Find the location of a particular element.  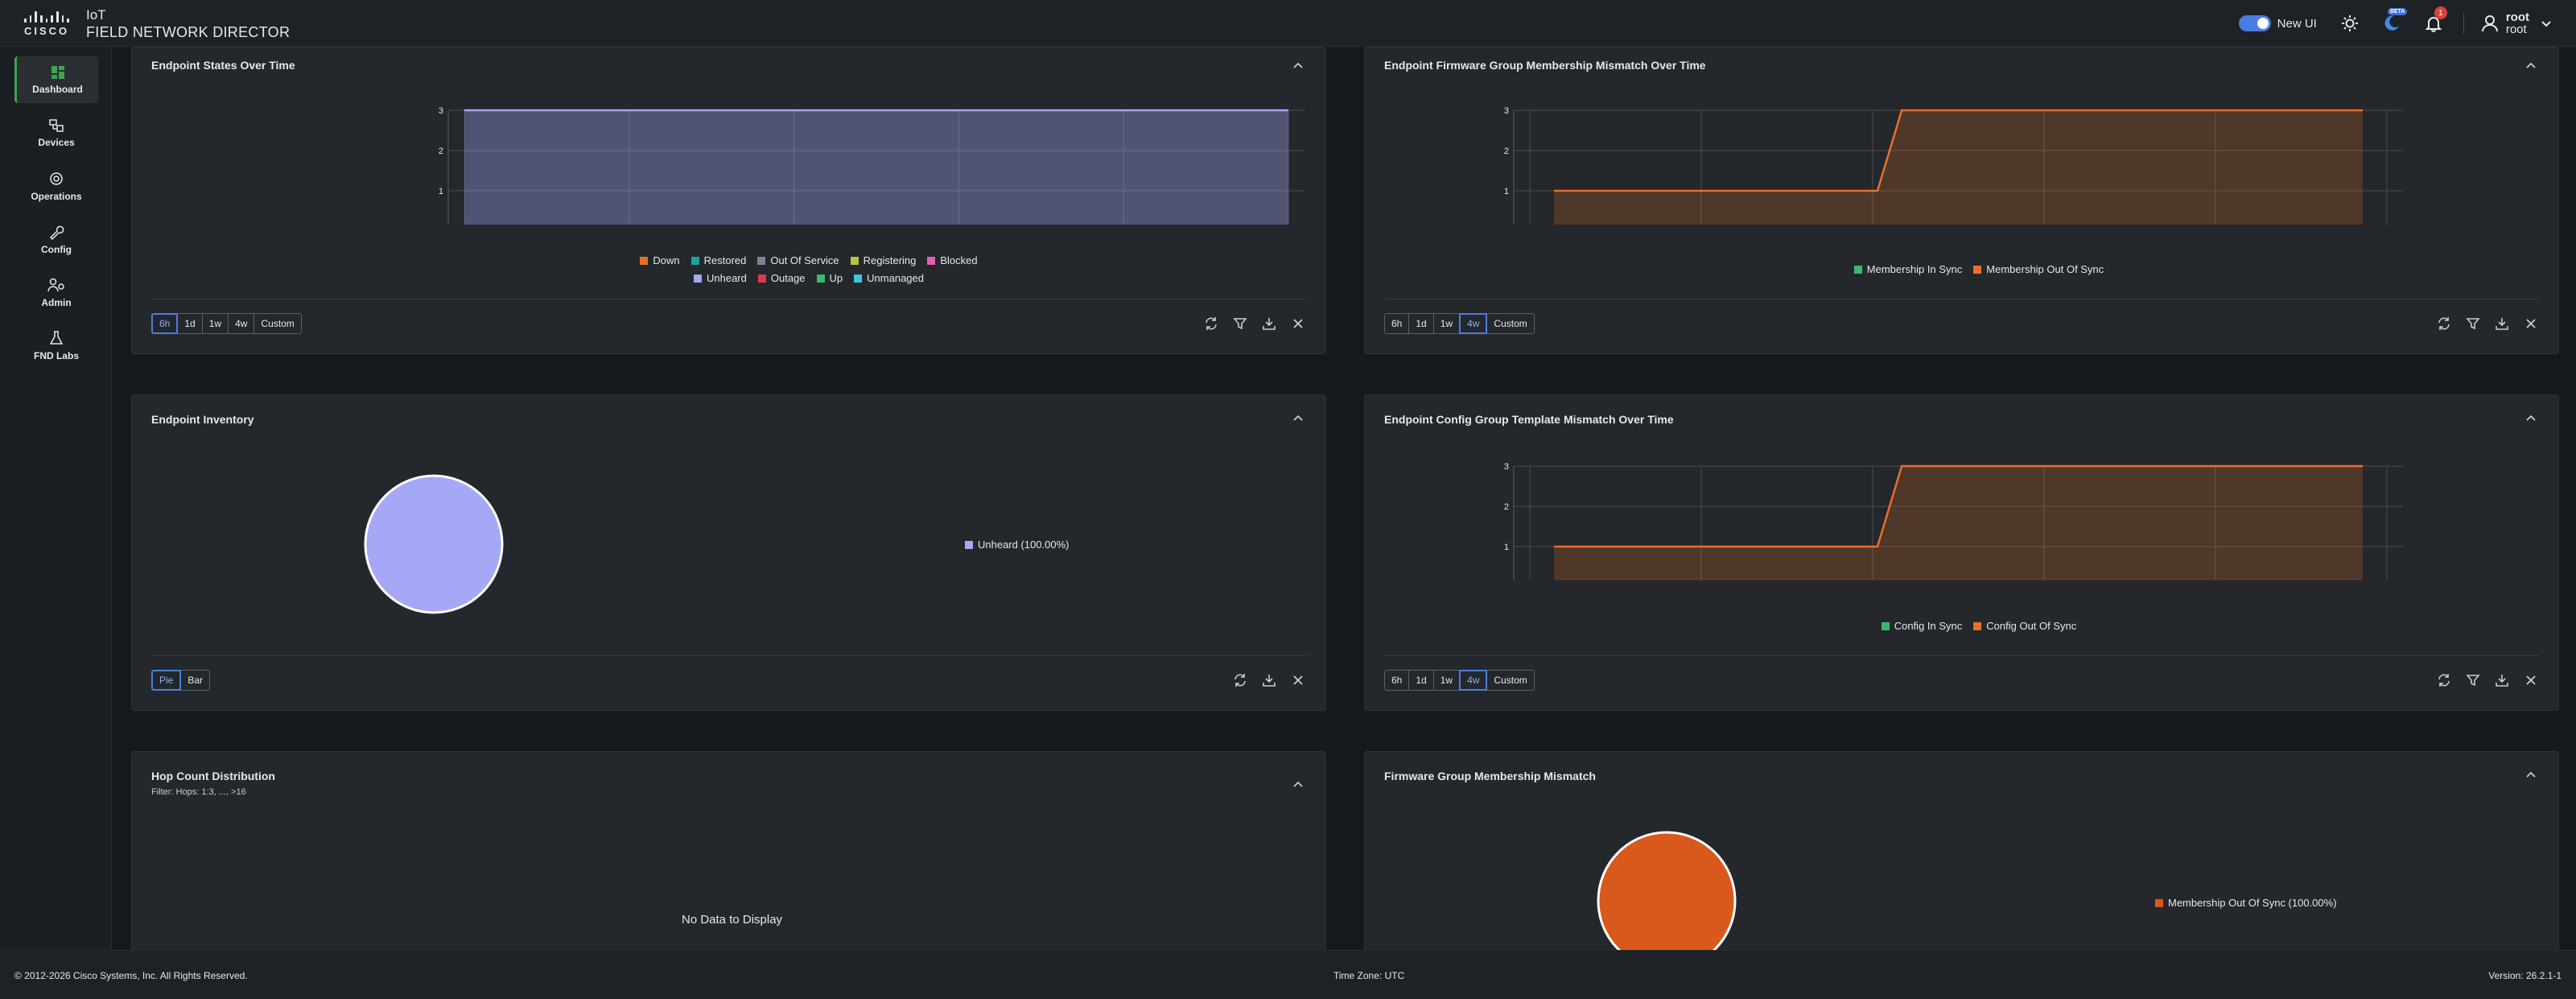

user-name: root is located at coordinates (2517, 17).